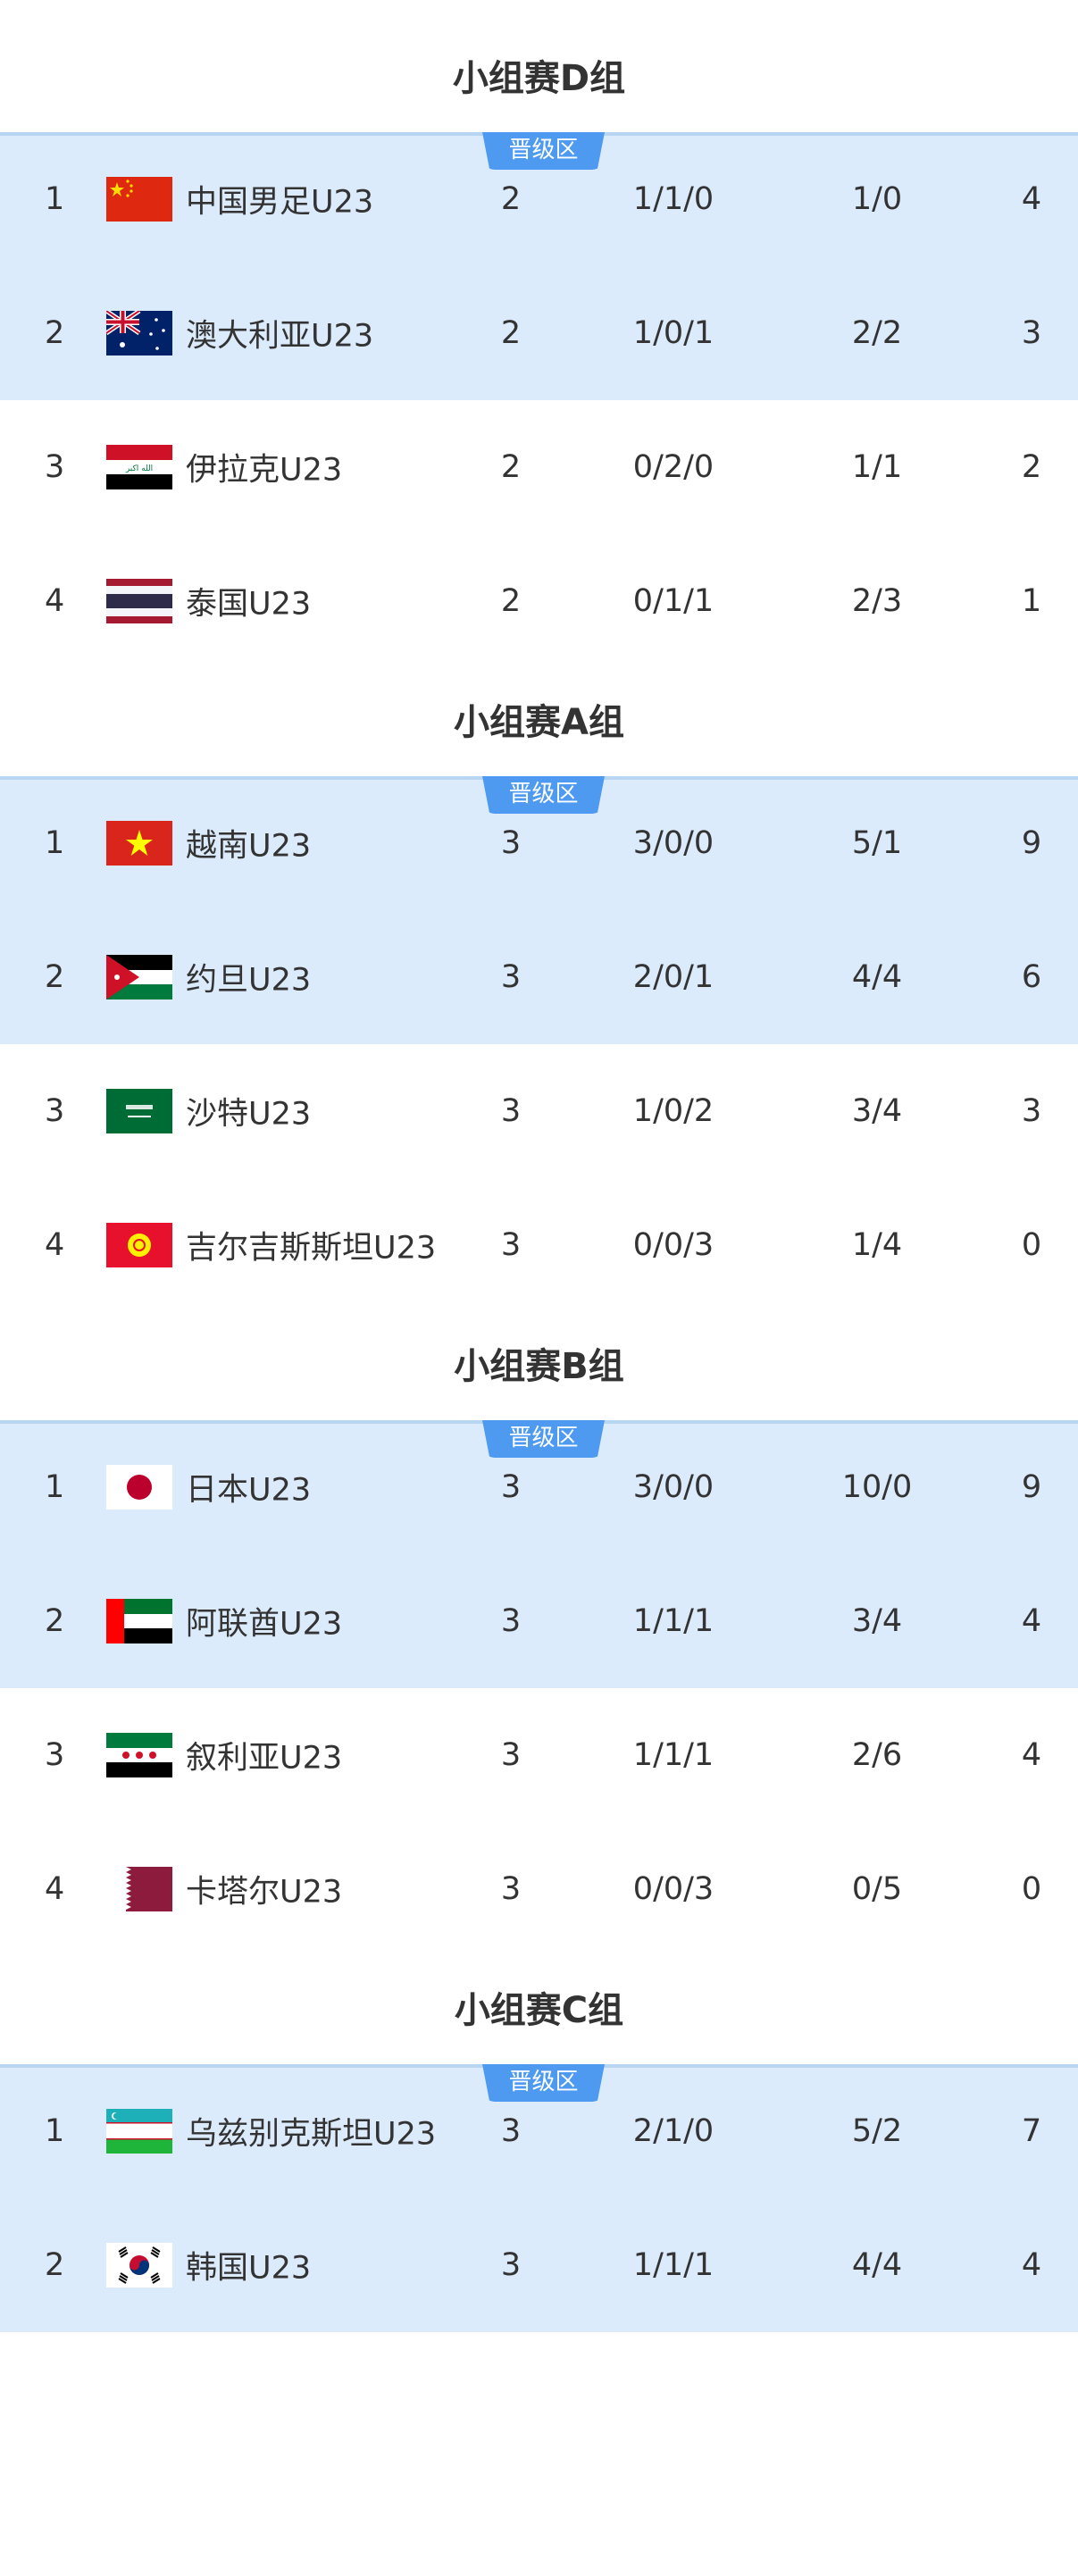  What do you see at coordinates (280, 203) in the screenshot?
I see `team-name: 中国男足U23` at bounding box center [280, 203].